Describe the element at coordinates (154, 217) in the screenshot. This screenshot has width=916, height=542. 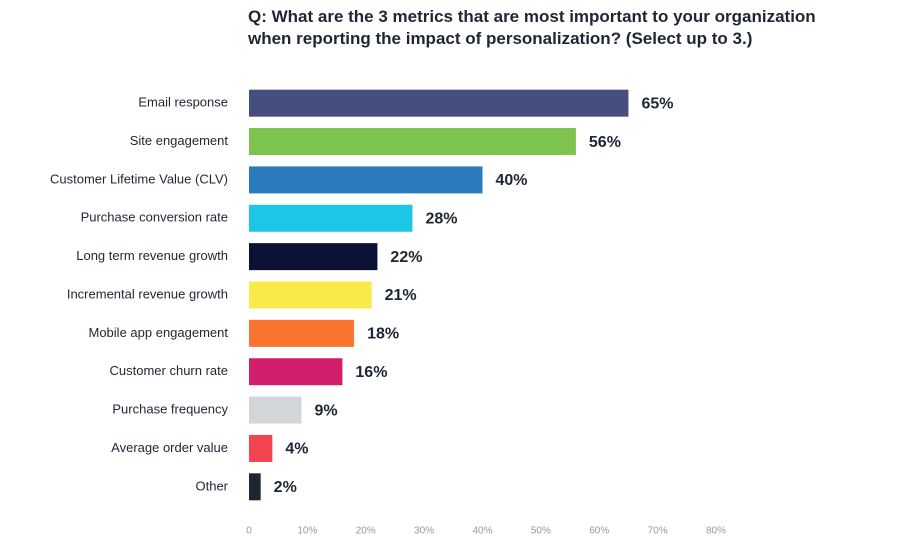
I see `category-label: Purchase conversion rate` at that location.